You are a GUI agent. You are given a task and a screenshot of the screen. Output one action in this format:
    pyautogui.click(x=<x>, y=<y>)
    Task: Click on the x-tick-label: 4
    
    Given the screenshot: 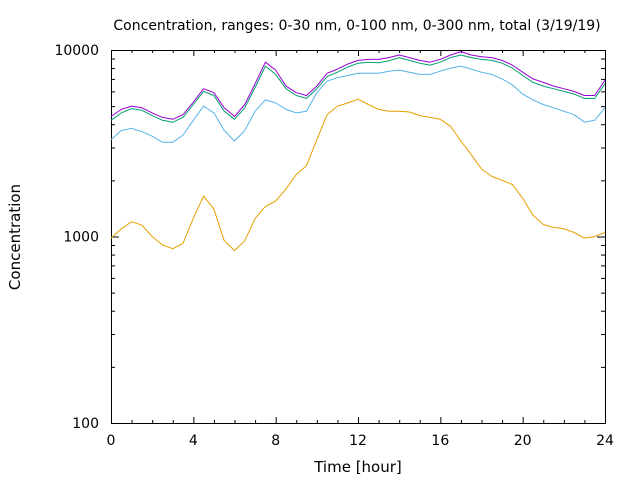 What is the action you would take?
    pyautogui.click(x=193, y=441)
    